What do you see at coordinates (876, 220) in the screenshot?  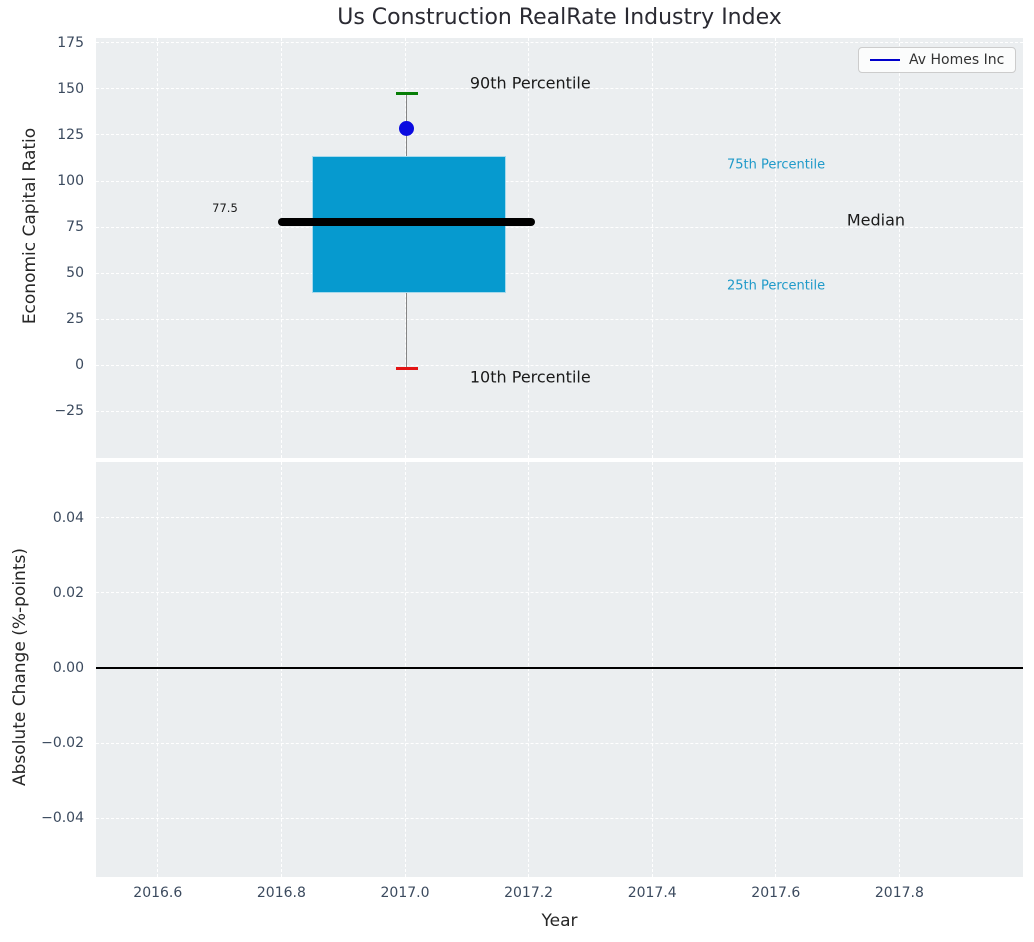 I see `annotation-median: Median` at bounding box center [876, 220].